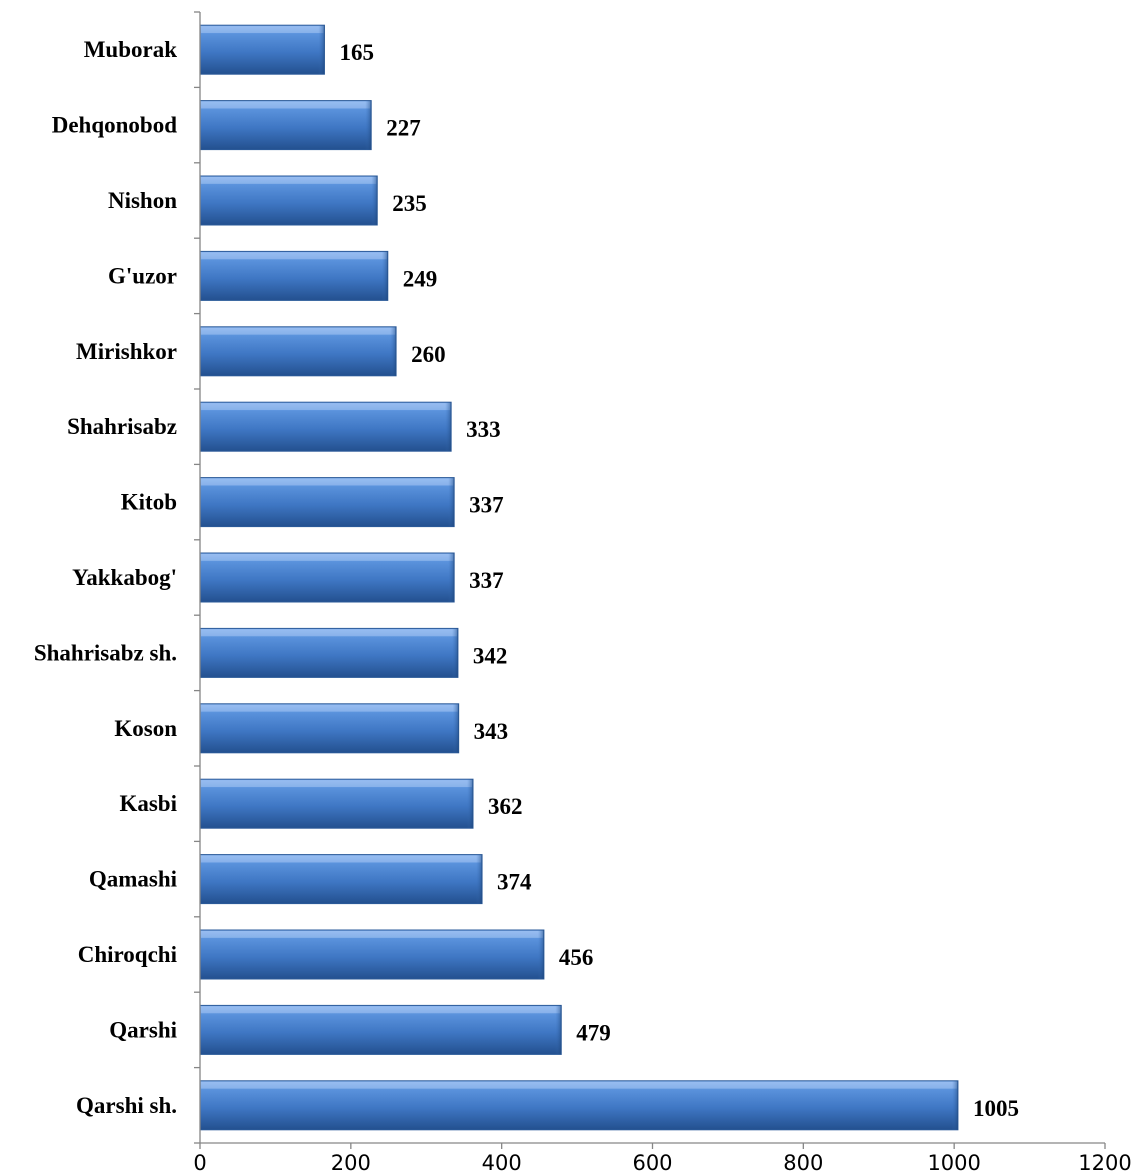  What do you see at coordinates (502, 1163) in the screenshot?
I see `x-tick-label: 400` at bounding box center [502, 1163].